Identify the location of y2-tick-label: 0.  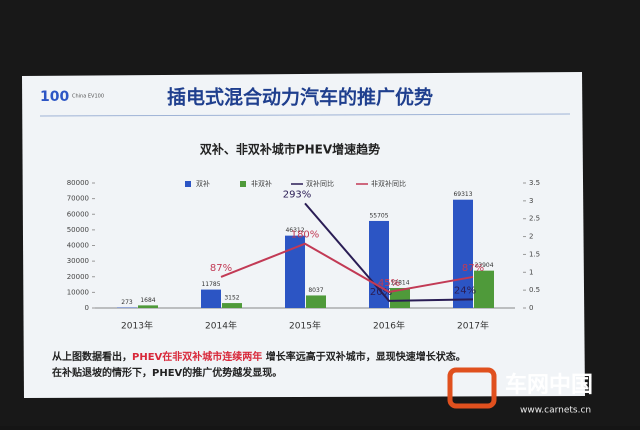
(531, 308).